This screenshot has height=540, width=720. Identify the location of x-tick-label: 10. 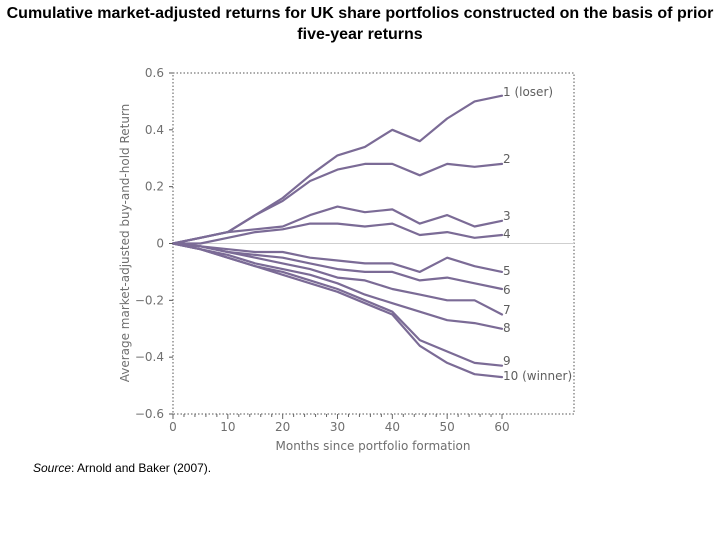
(227, 427).